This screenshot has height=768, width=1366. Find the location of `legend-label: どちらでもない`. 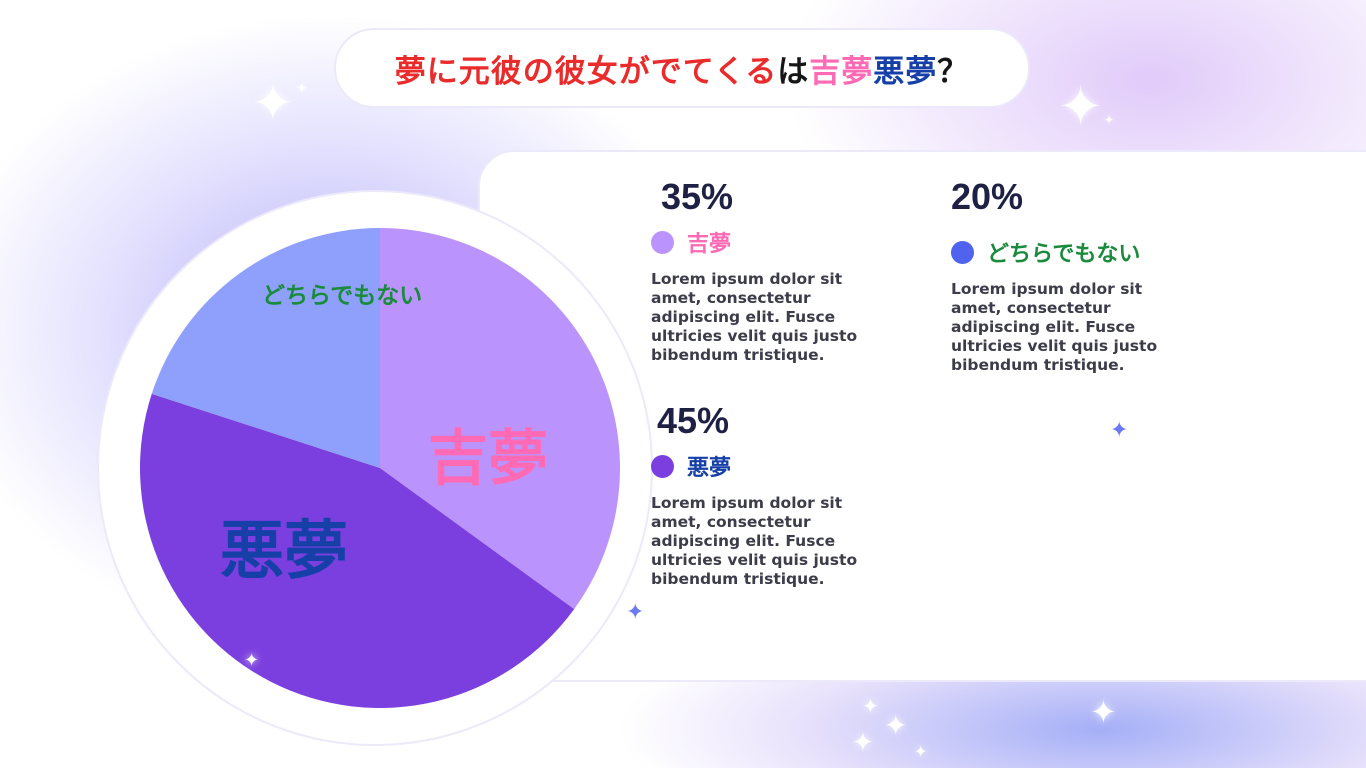

legend-label: どちらでもない is located at coordinates (1064, 254).